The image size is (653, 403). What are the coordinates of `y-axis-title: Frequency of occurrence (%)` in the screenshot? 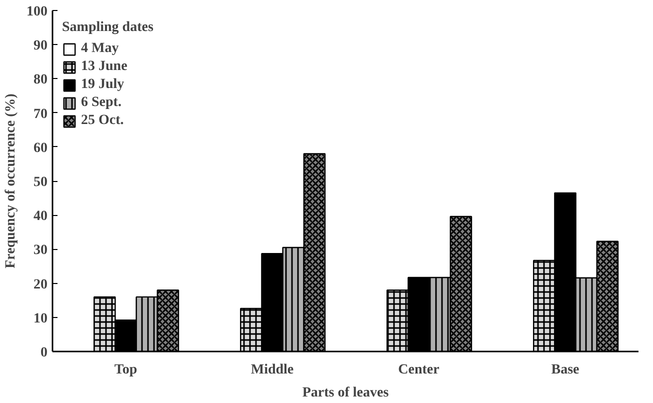 It's located at (11, 180).